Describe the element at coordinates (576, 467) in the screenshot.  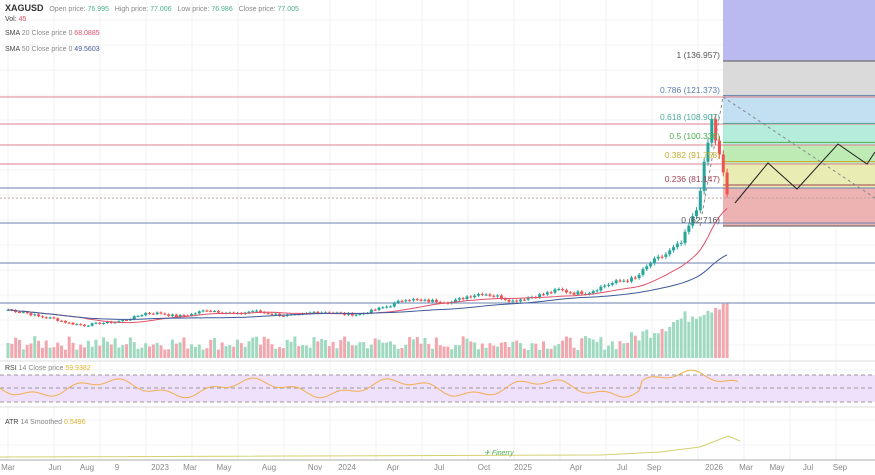
I see `x-axis-tick-label: Apr` at that location.